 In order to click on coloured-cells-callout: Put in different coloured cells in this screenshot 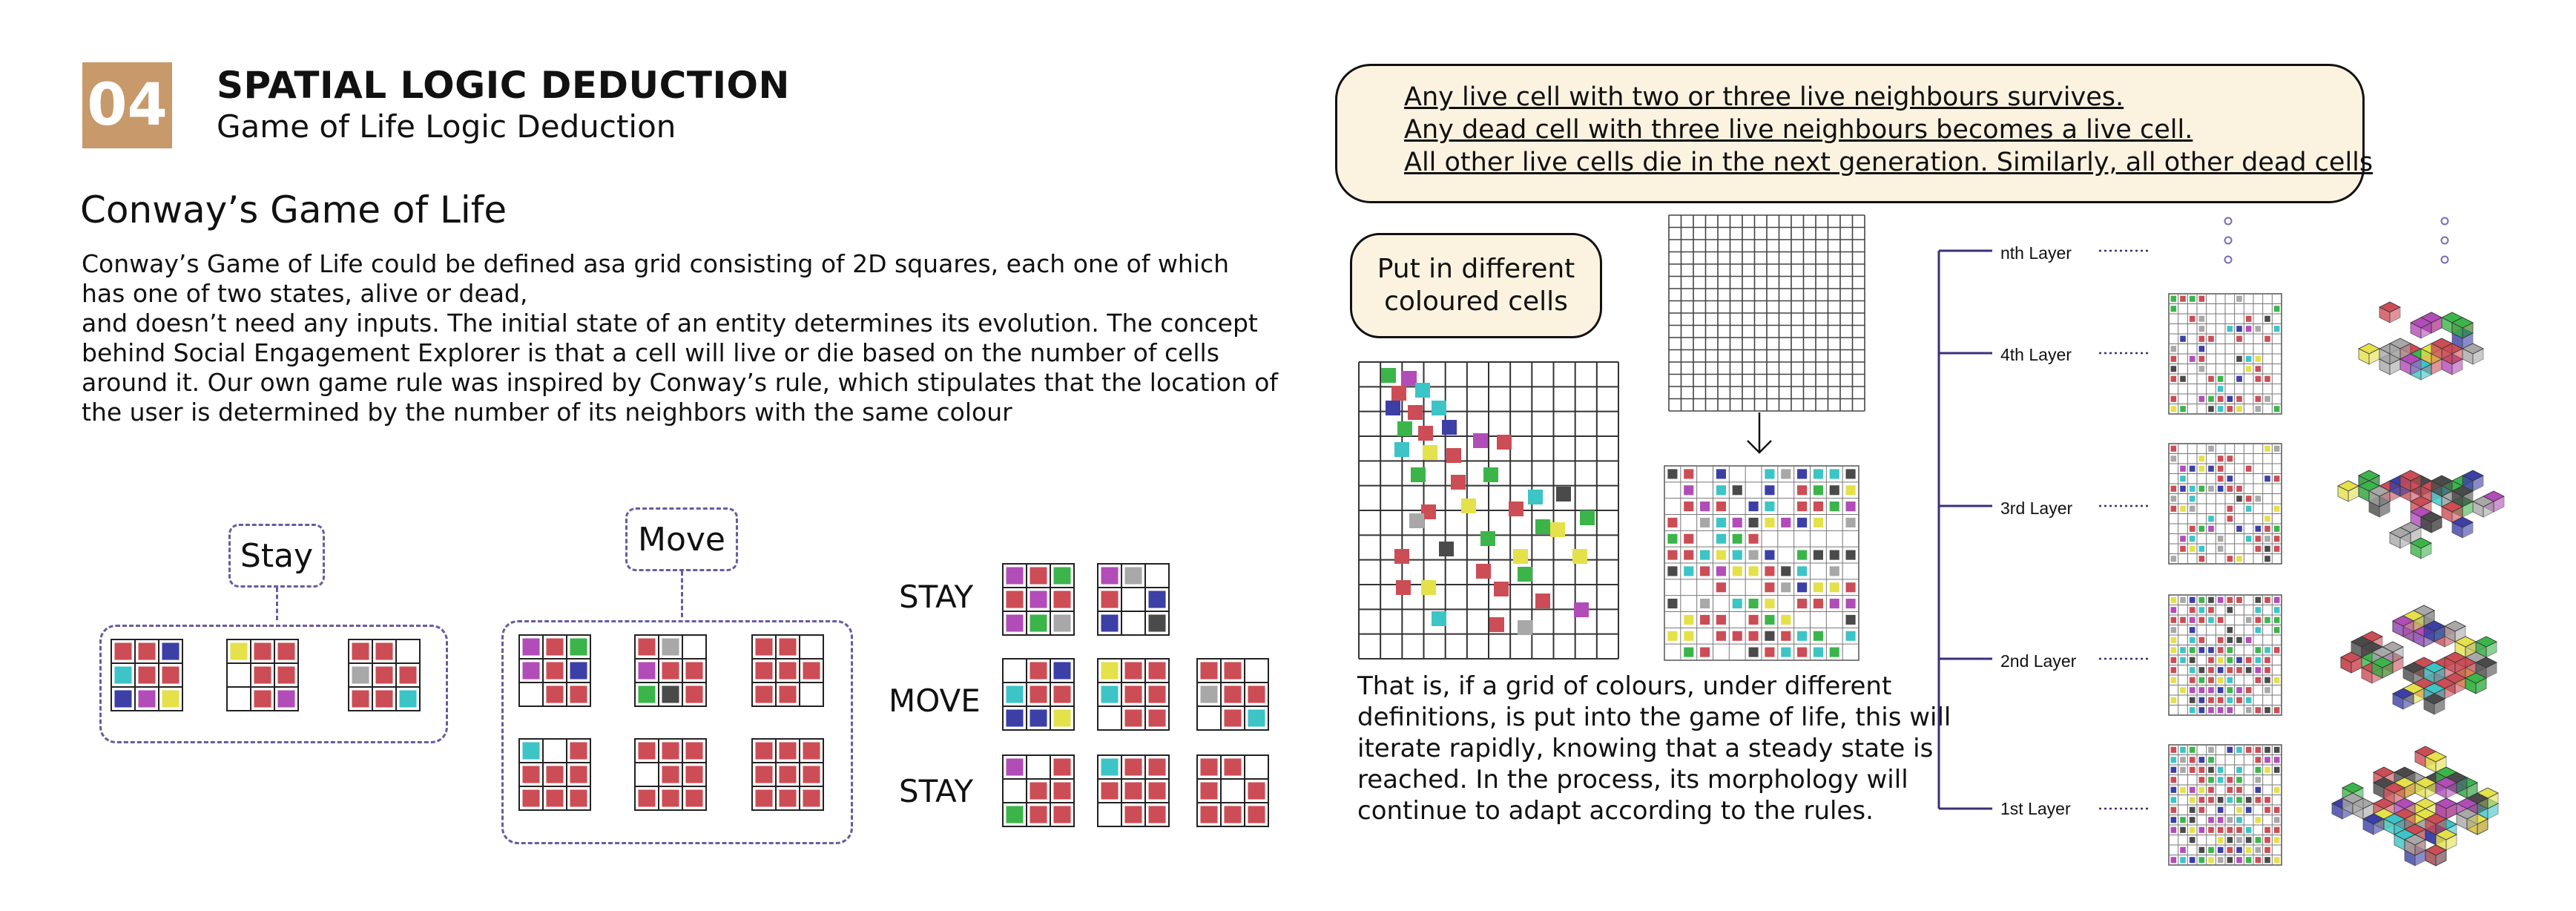, I will do `click(1476, 285)`.